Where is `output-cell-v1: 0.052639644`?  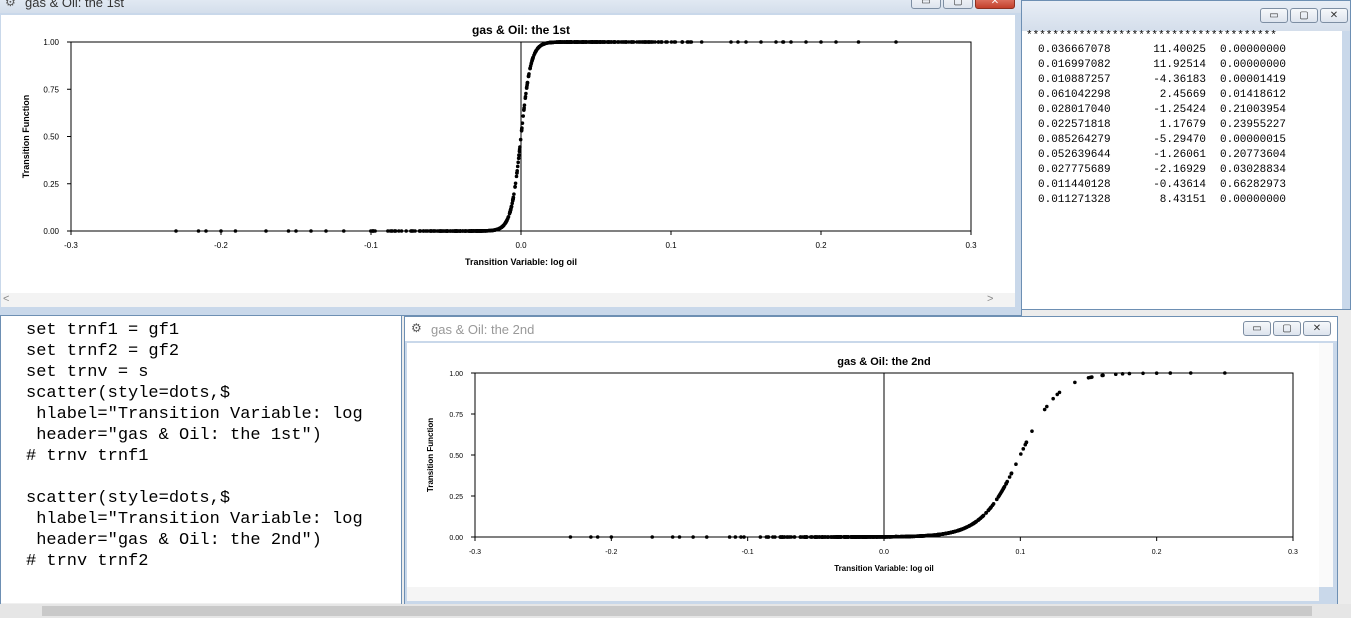 output-cell-v1: 0.052639644 is located at coordinates (1074, 155).